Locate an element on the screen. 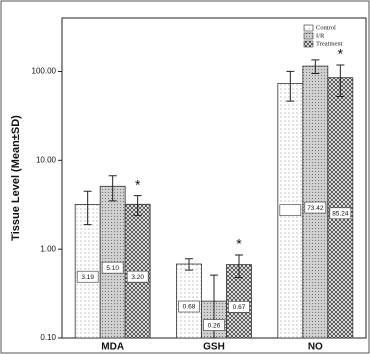 The image size is (370, 354). y-tick-label: 1.00 is located at coordinates (48, 248).